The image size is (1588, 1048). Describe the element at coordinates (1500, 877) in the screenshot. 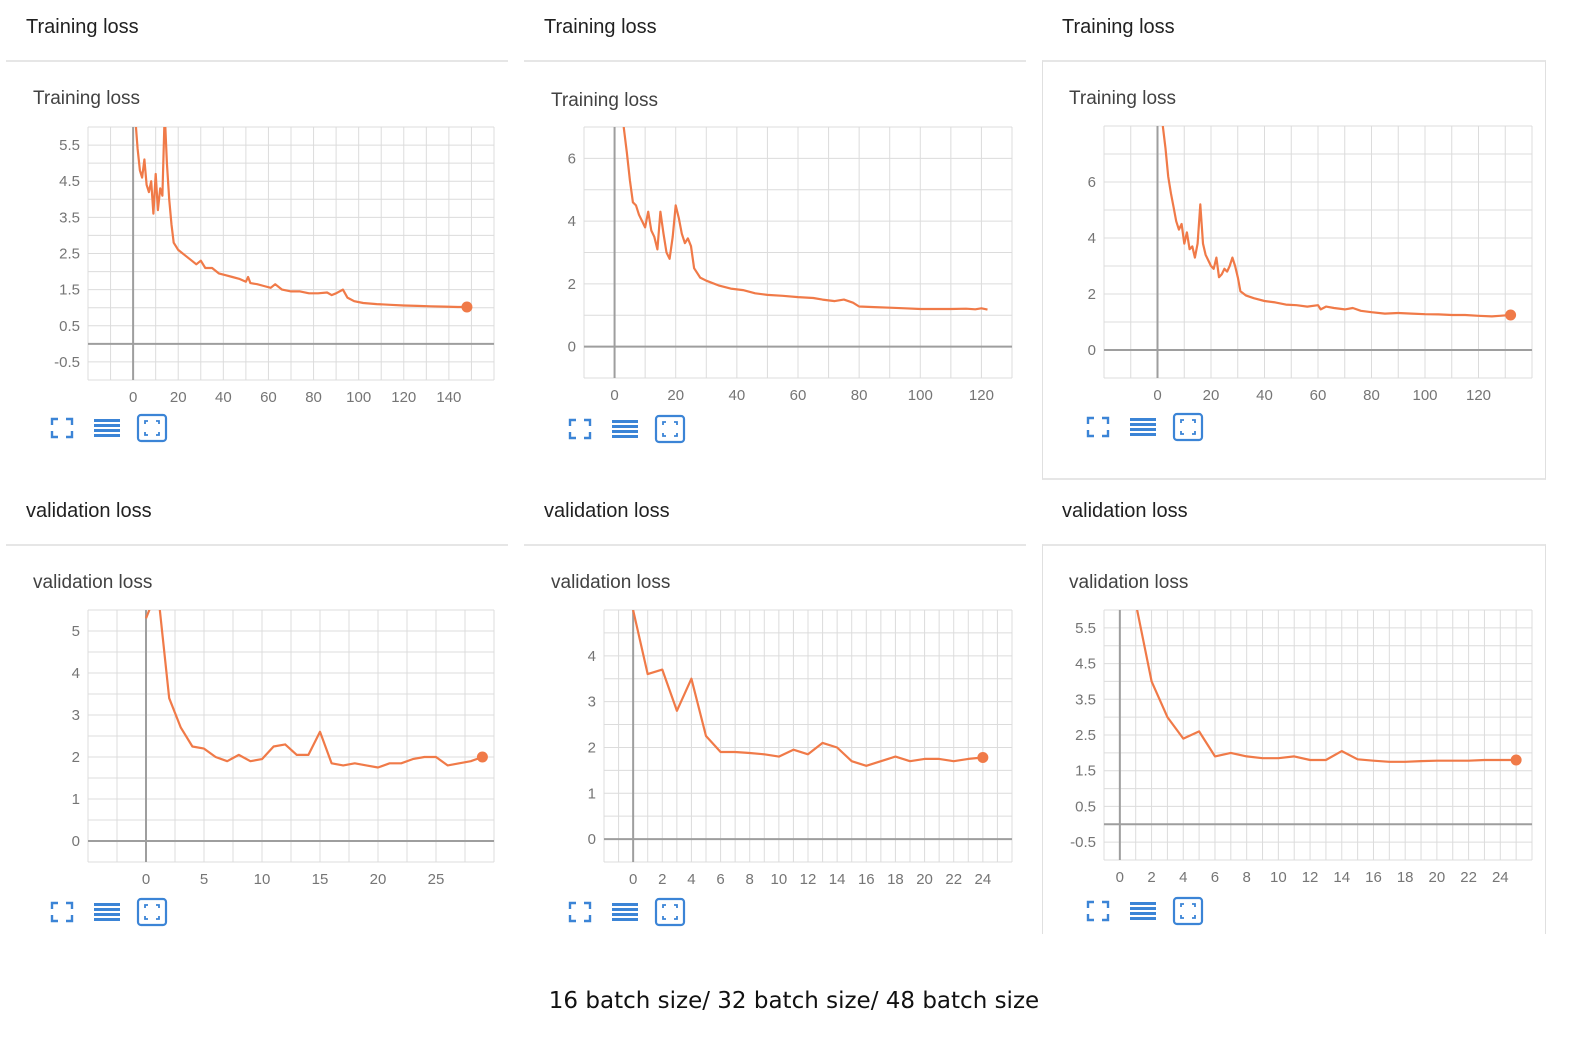

I see `x-tick-label: 24` at that location.